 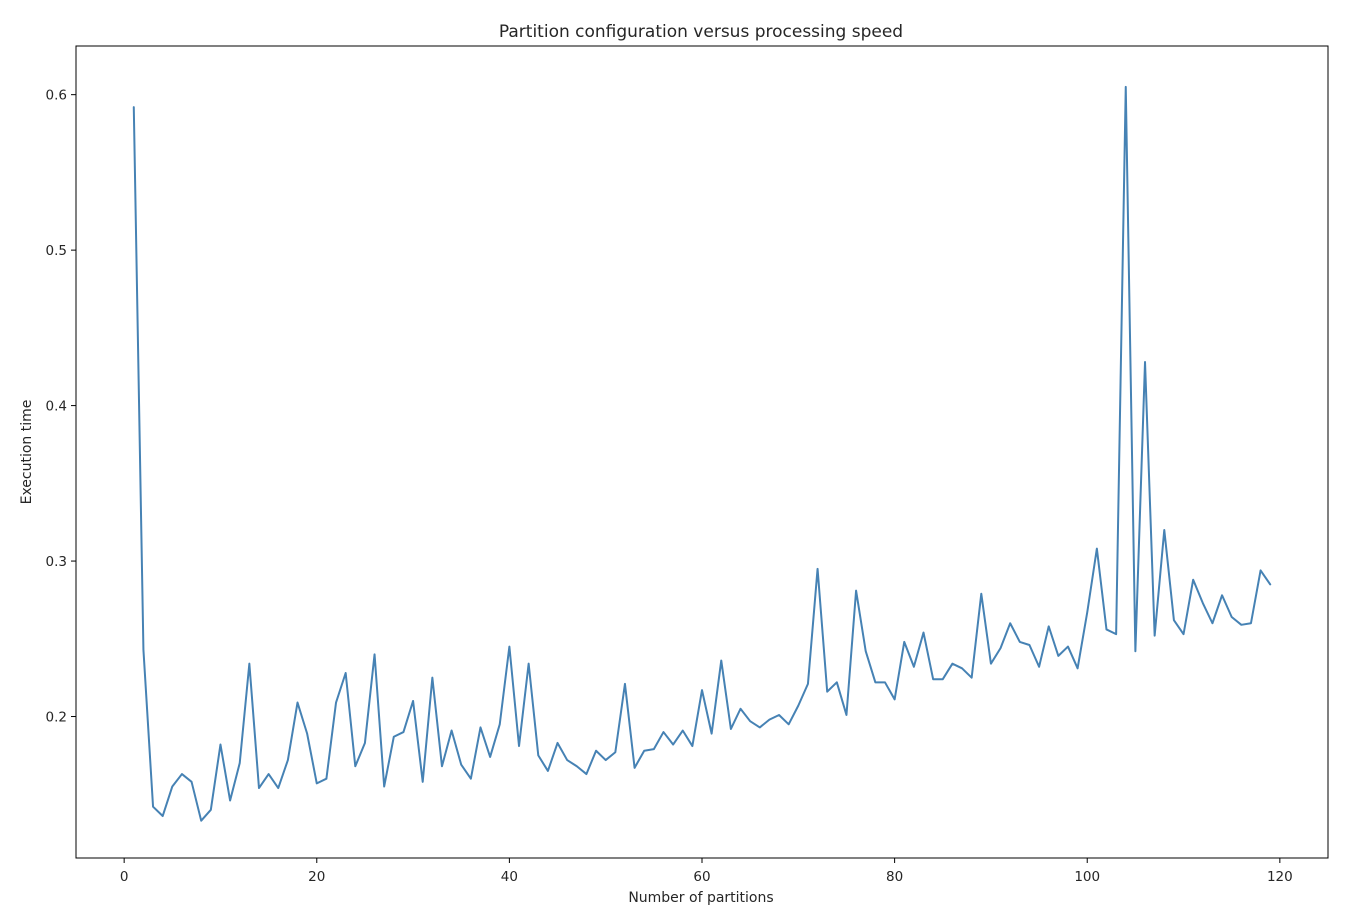 I want to click on y-axis-ticks: 0.2 0.3 0.4 0.5 0.6, so click(x=61, y=407).